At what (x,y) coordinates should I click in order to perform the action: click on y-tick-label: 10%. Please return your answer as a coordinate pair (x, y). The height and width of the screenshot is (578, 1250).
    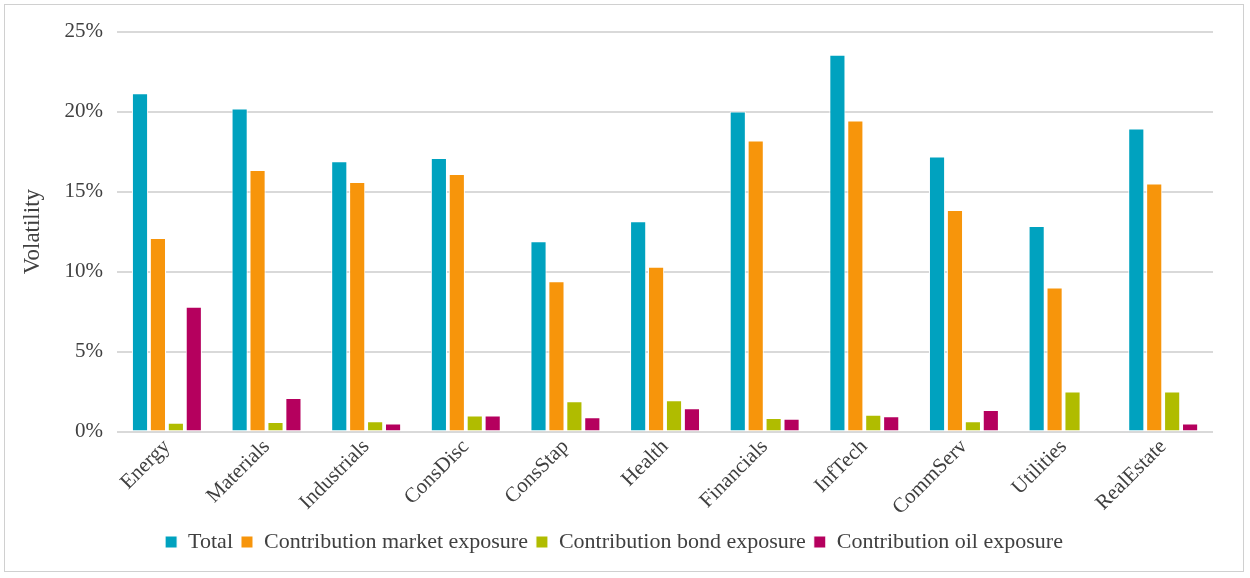
    Looking at the image, I should click on (84, 270).